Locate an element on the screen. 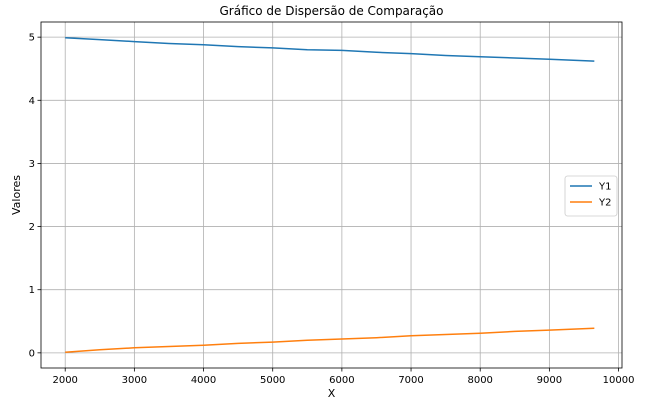 The height and width of the screenshot is (403, 661). y-tick-label: 1 is located at coordinates (32, 290).